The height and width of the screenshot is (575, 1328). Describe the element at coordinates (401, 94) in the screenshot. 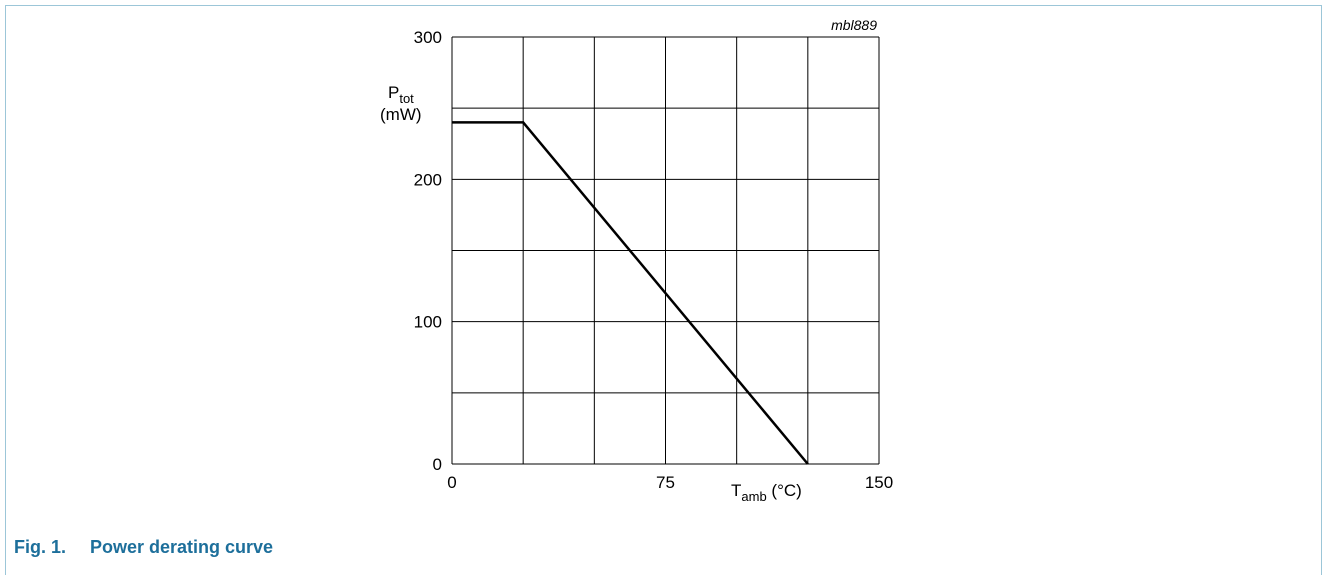

I see `y-axis-label: Ptot` at that location.